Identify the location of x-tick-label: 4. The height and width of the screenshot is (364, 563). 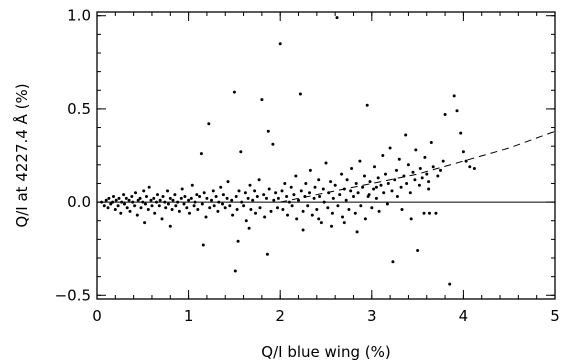
(464, 316).